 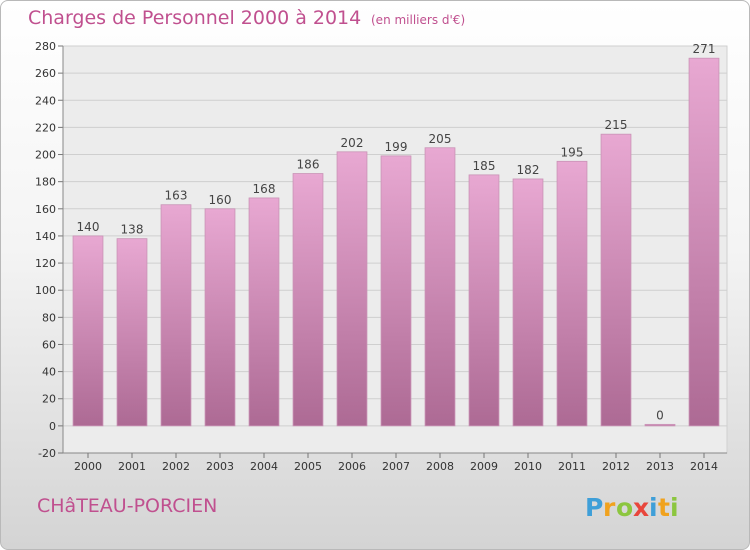 I want to click on svg-text: t, so click(x=664, y=507).